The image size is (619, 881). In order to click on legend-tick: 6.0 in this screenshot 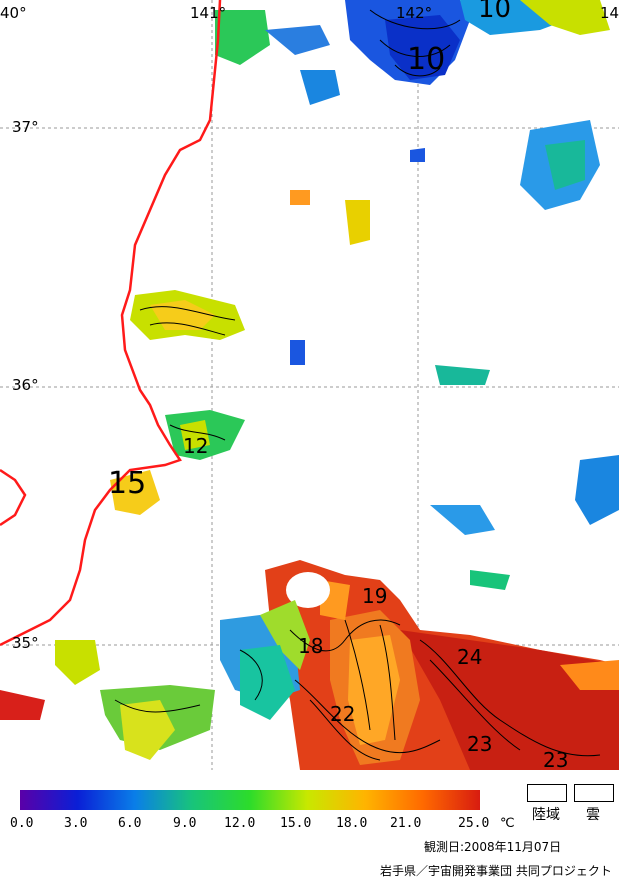, I will do `click(130, 823)`.